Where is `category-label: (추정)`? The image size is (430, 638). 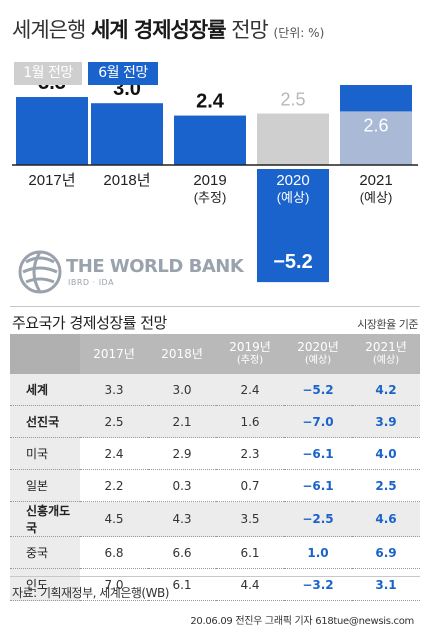 category-label: (추정) is located at coordinates (210, 197).